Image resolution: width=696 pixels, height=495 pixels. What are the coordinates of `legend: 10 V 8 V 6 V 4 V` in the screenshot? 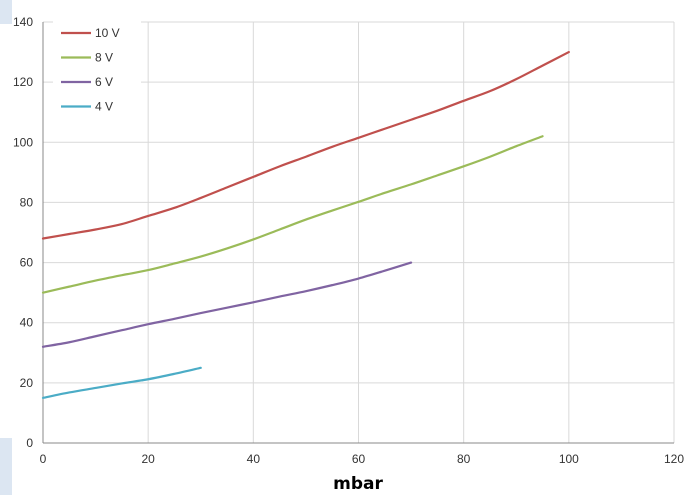 It's located at (97, 66).